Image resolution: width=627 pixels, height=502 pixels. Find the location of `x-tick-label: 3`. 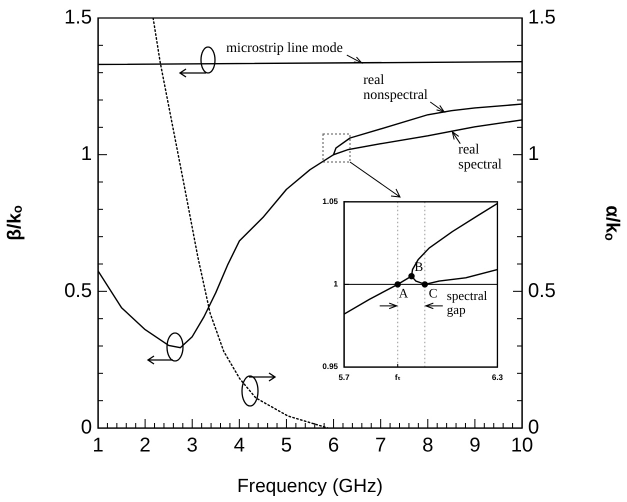

x-tick-label: 3 is located at coordinates (192, 445).